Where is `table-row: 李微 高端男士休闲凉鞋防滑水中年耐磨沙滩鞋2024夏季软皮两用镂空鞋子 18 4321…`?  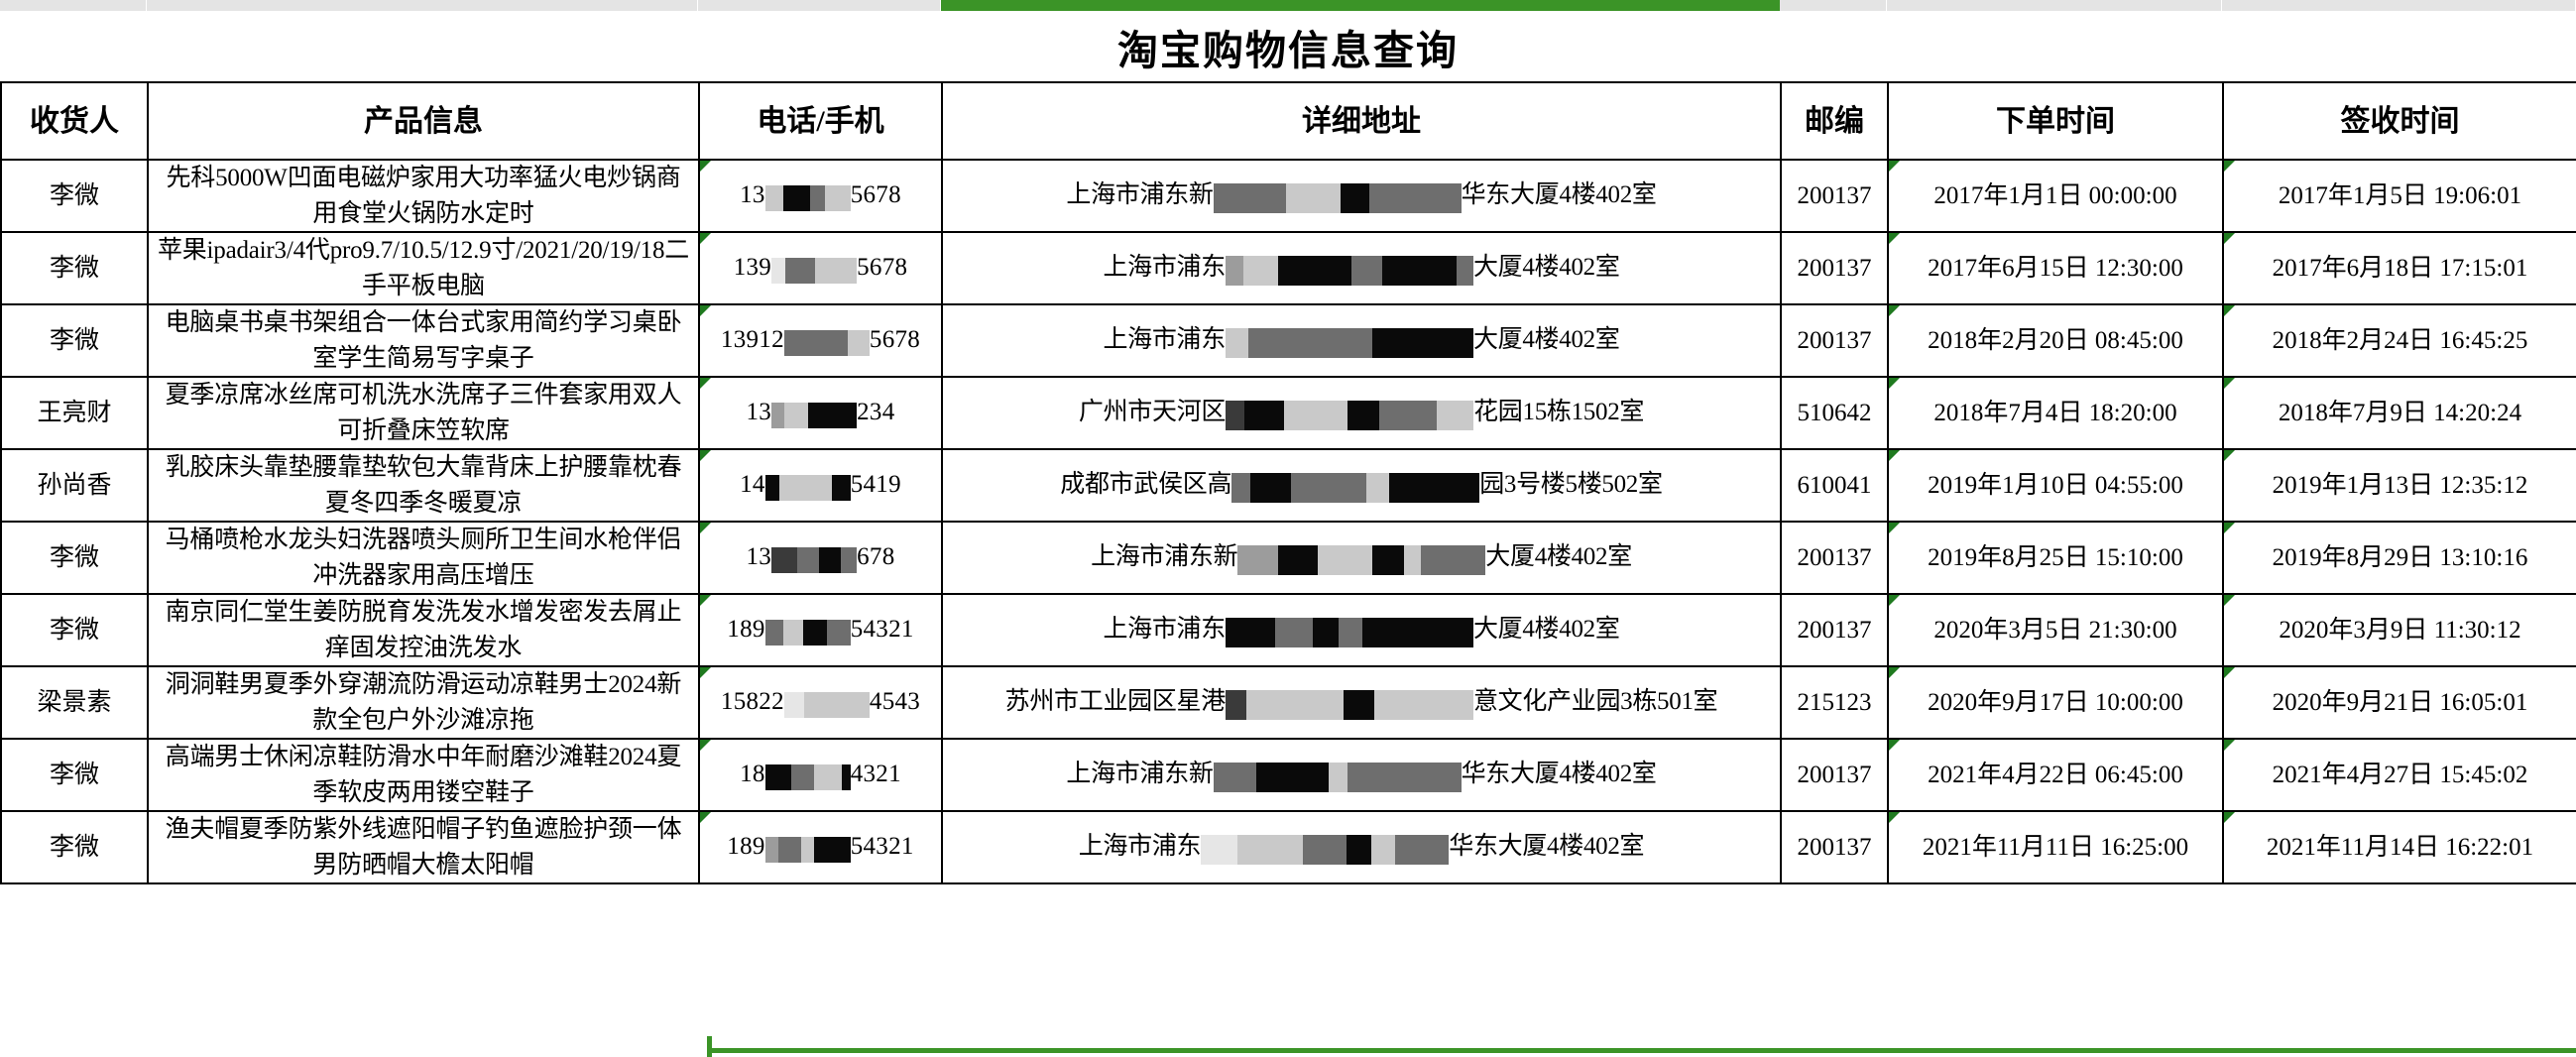
table-row: 李微 高端男士休闲凉鞋防滑水中年耐磨沙滩鞋2024夏季软皮两用镂空鞋子 18 4321… is located at coordinates (1288, 775).